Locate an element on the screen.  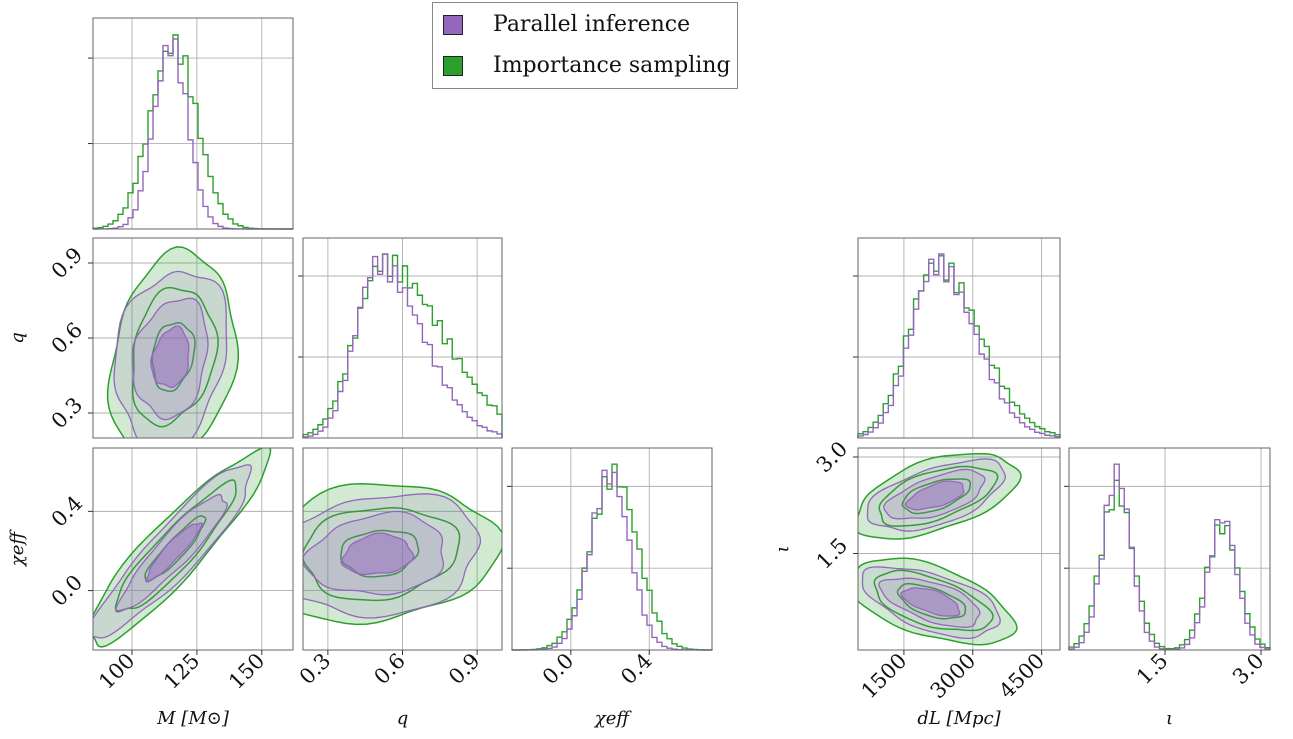
joint-dL-iota is located at coordinates (940, 549).